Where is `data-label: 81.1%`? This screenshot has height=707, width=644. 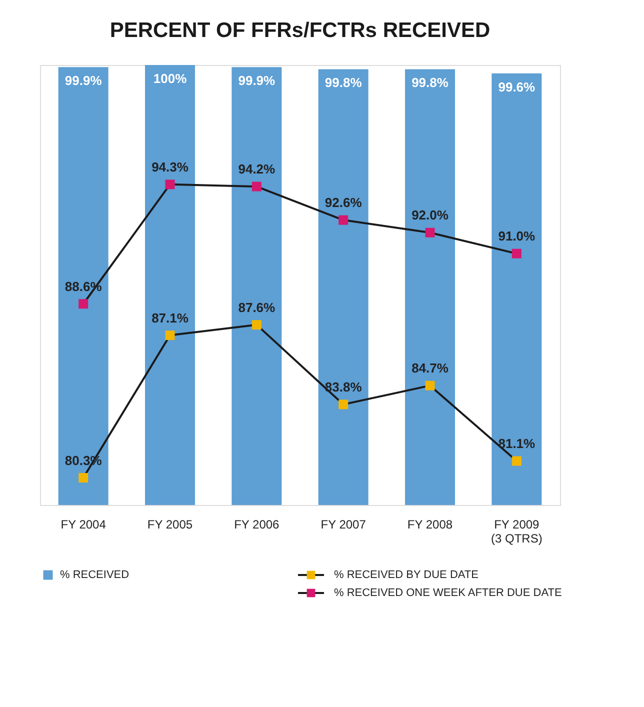 data-label: 81.1% is located at coordinates (517, 443).